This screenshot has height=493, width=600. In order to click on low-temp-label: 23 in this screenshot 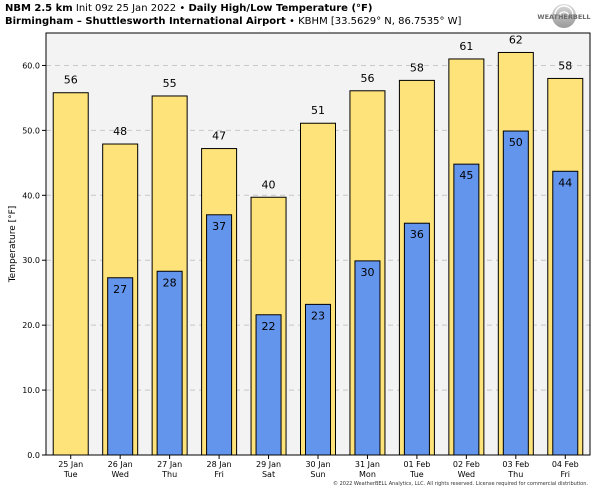, I will do `click(318, 315)`.